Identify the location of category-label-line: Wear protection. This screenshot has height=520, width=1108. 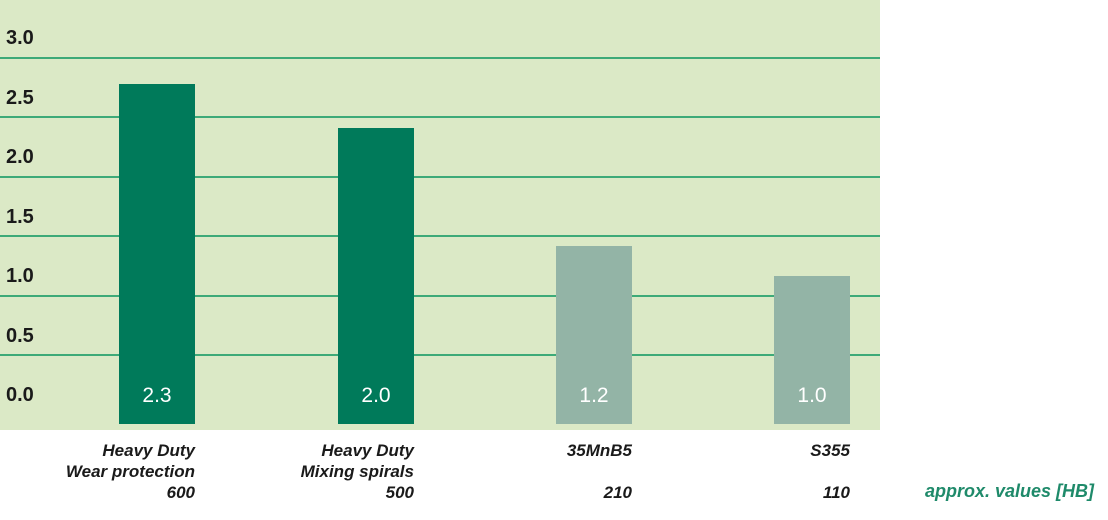
(130, 471).